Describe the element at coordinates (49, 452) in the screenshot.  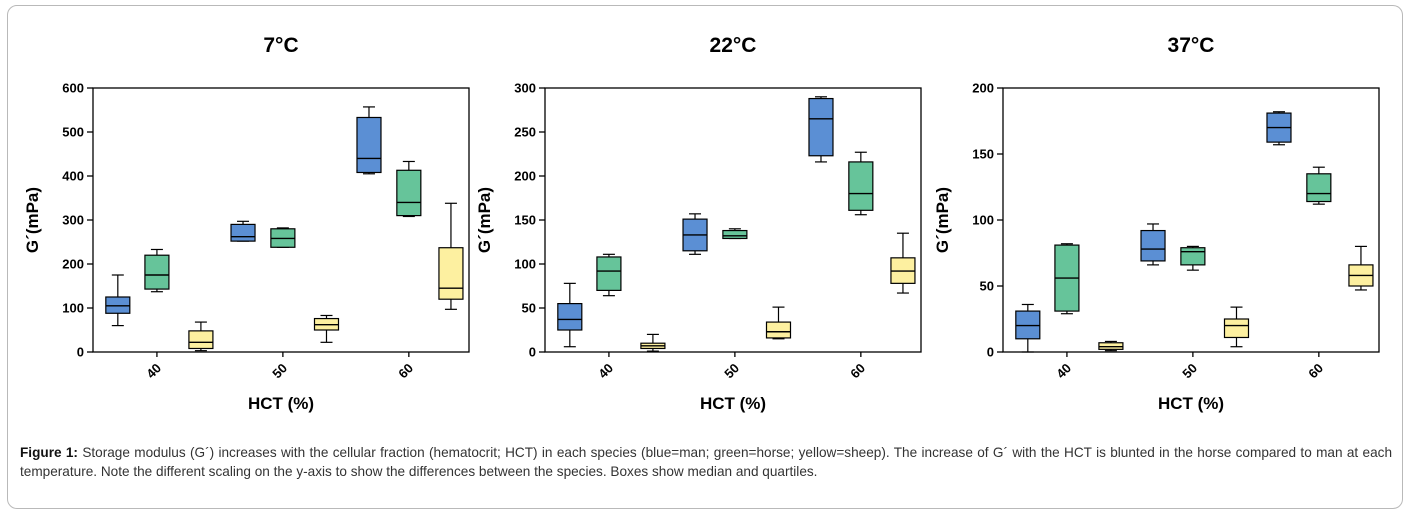
I see `caption-label: Figure 1:` at that location.